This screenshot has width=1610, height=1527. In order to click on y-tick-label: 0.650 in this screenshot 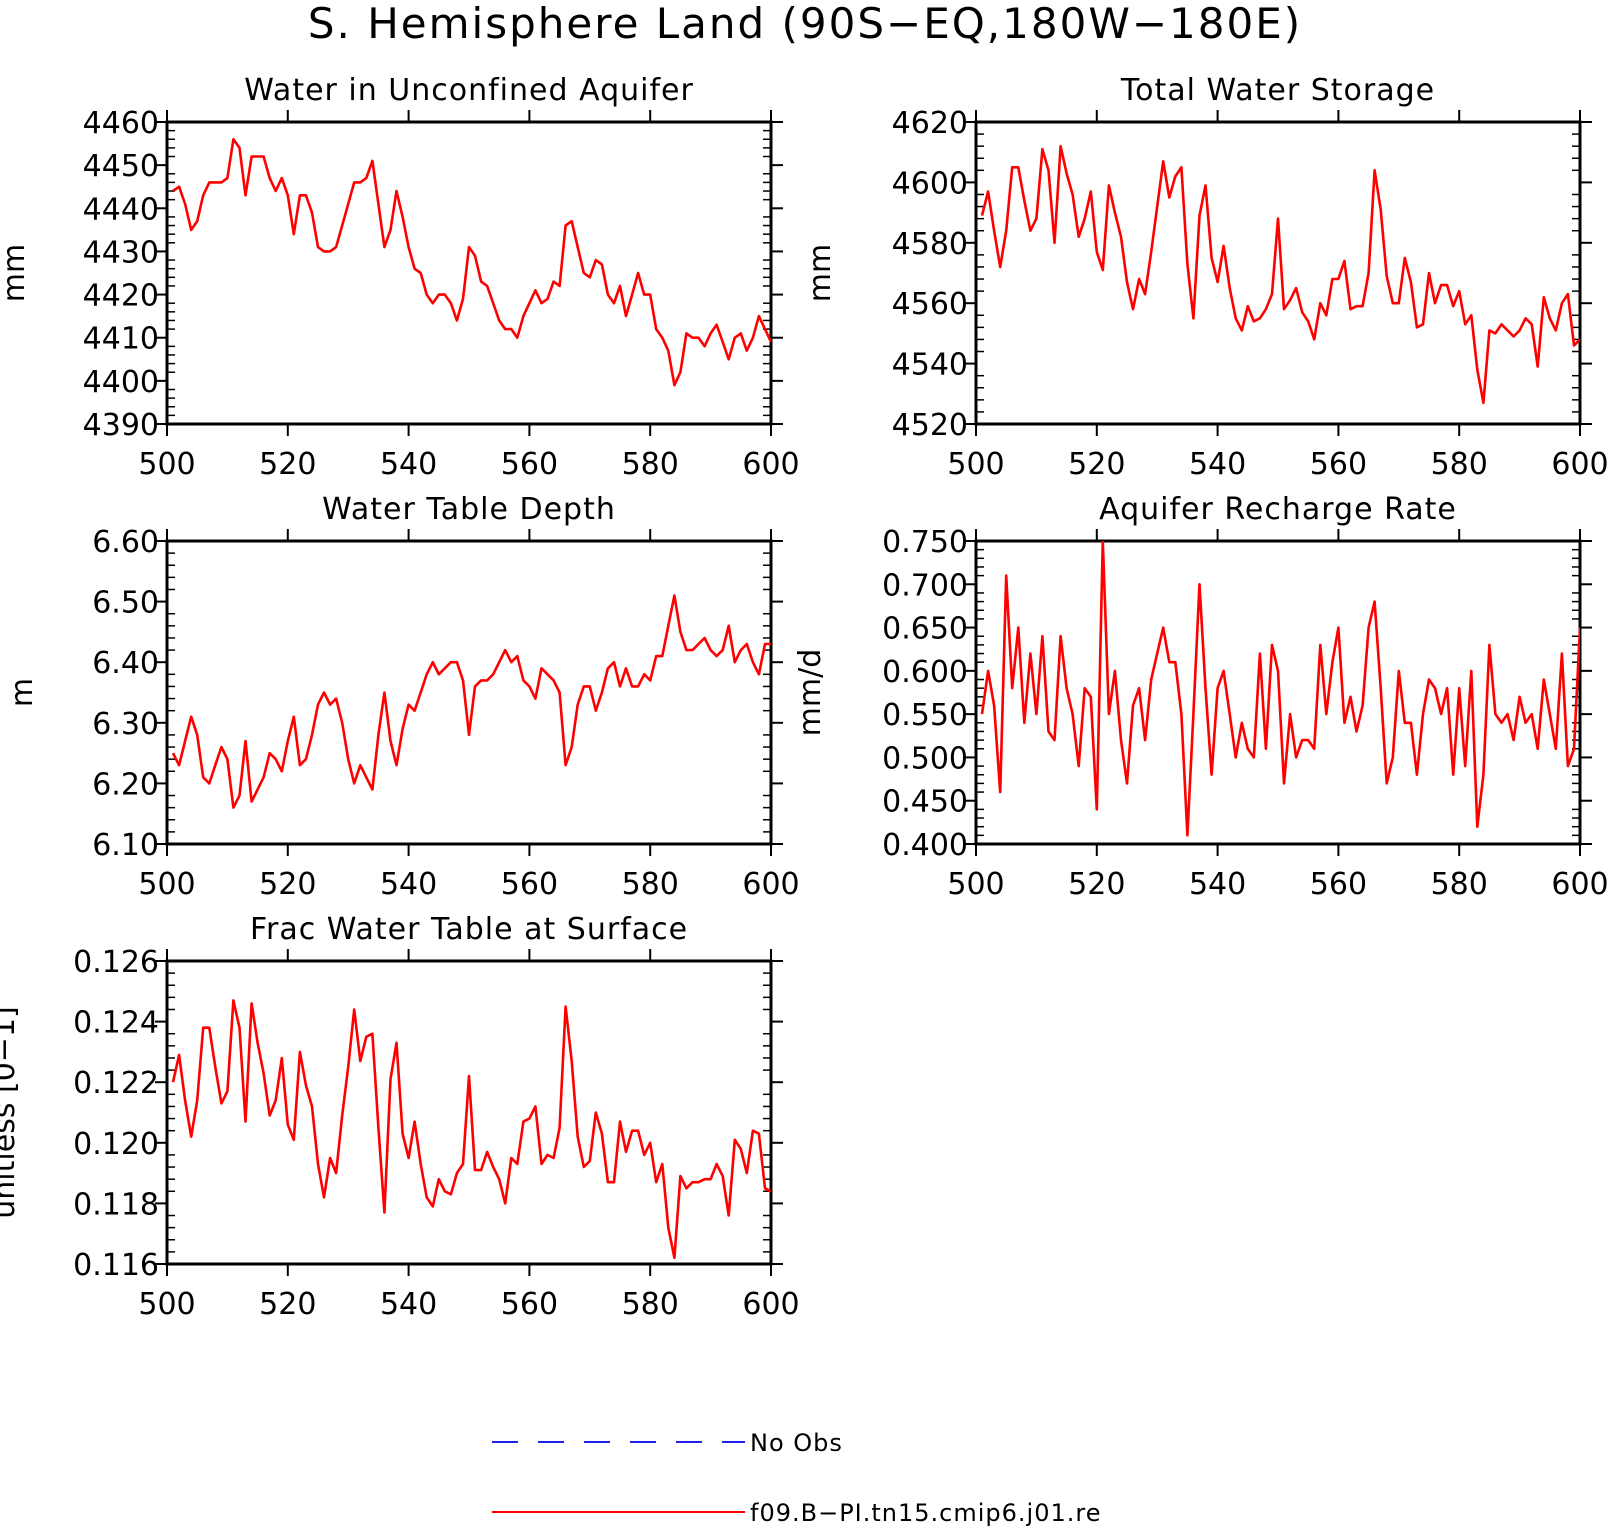, I will do `click(925, 629)`.